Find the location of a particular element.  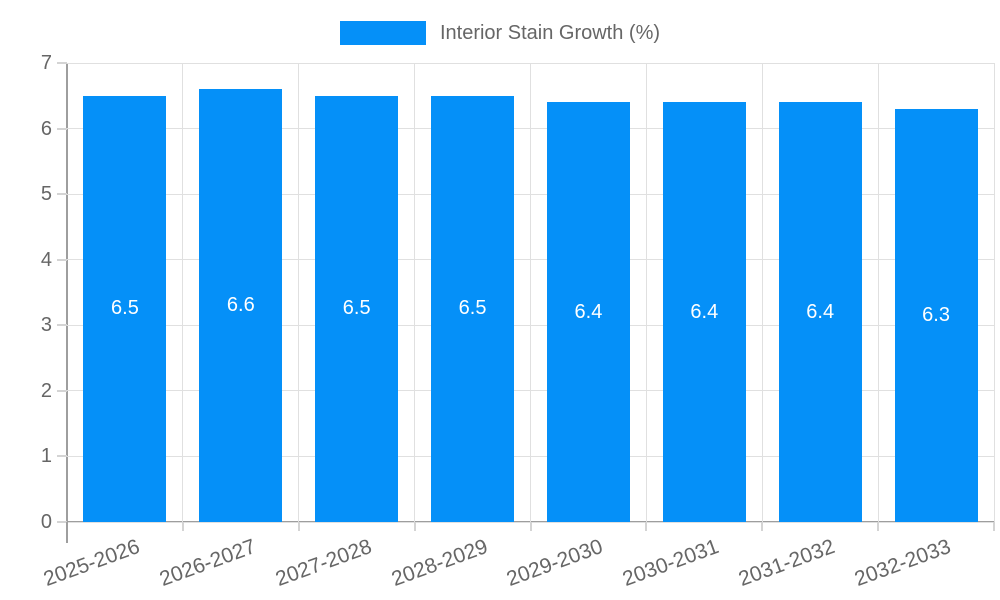

y-axis-label: 7 is located at coordinates (46, 63).